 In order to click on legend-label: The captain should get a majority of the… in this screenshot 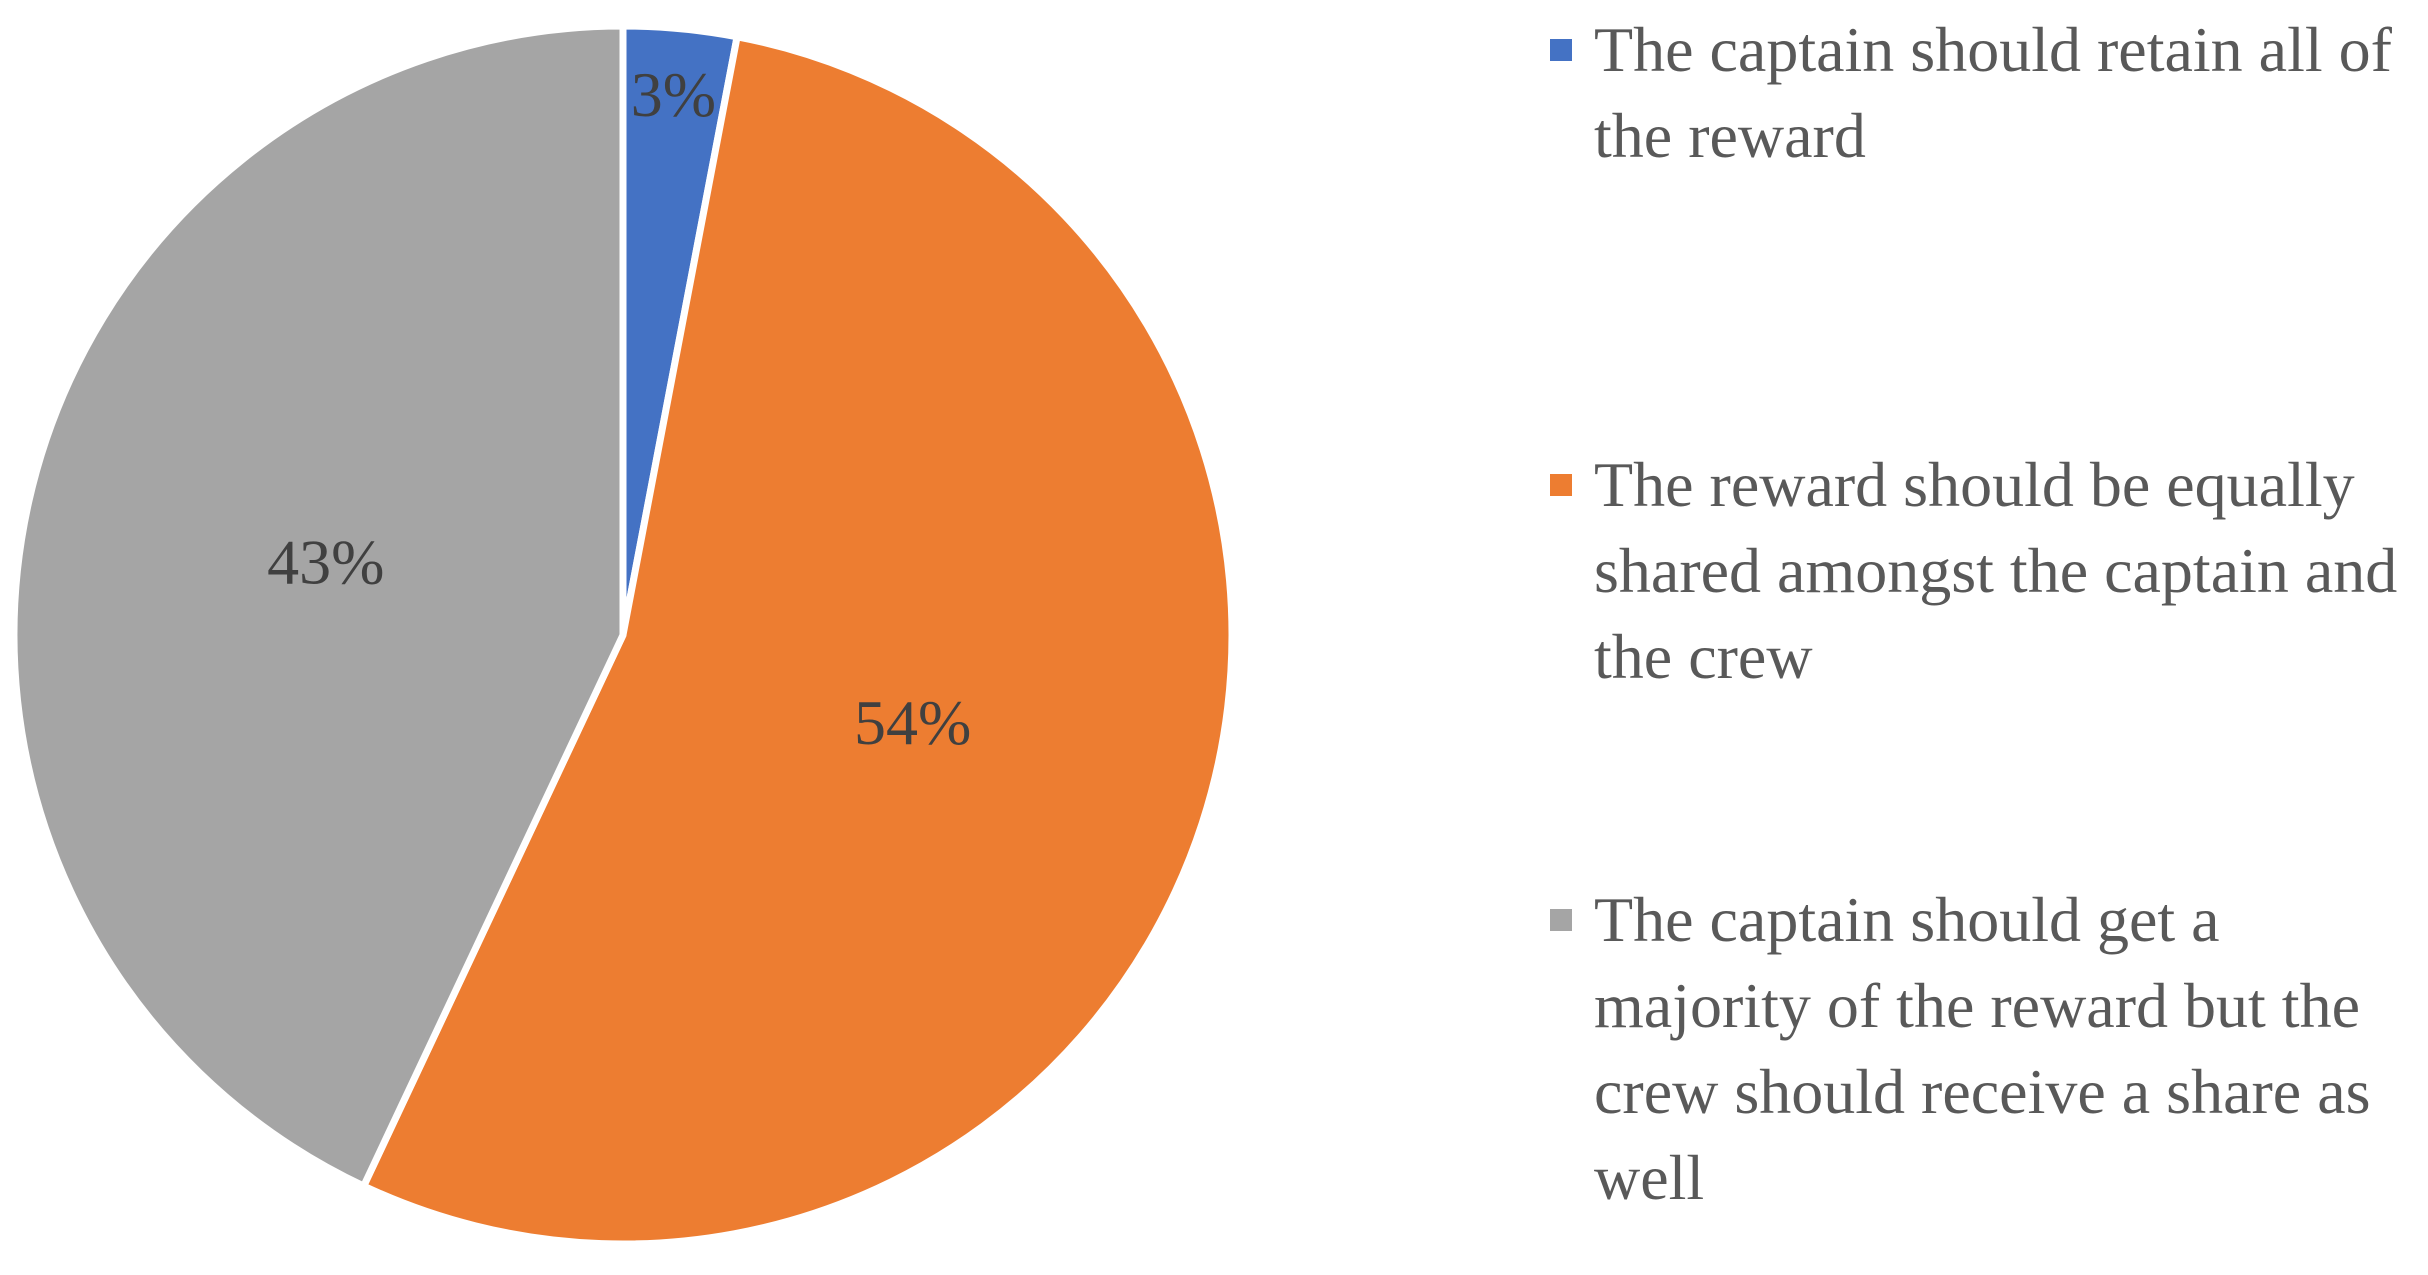, I will do `click(1982, 1048)`.